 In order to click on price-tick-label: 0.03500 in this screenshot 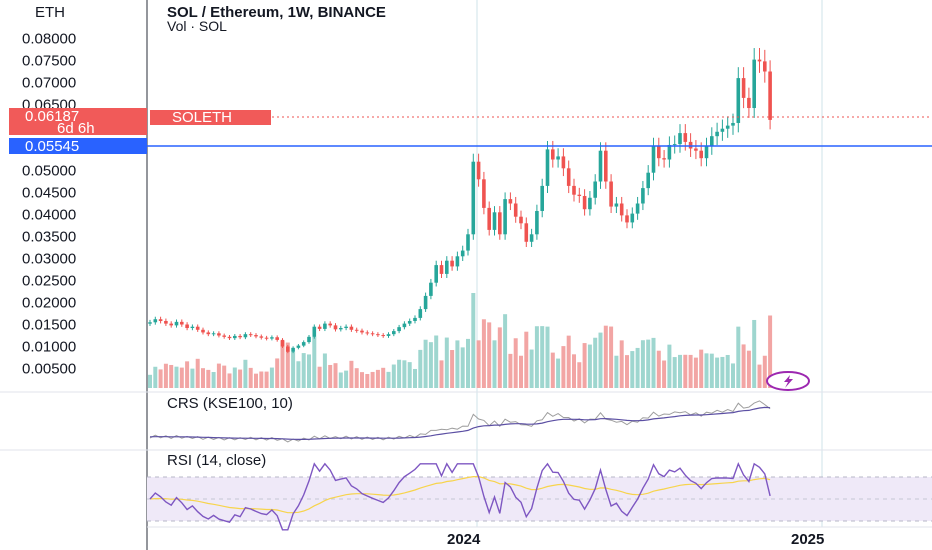, I will do `click(49, 237)`.